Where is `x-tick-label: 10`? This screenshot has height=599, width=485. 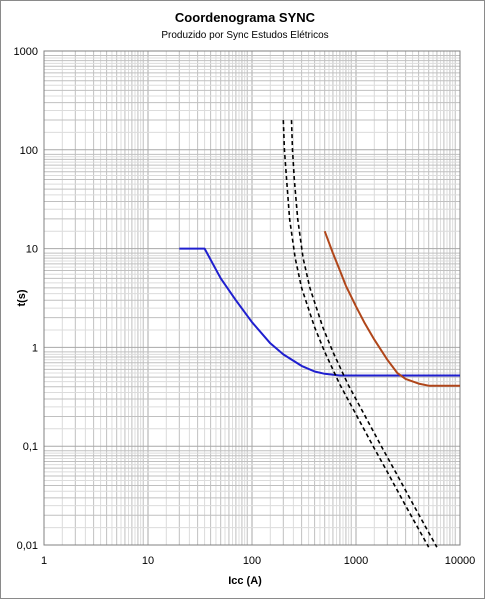 x-tick-label: 10 is located at coordinates (148, 561).